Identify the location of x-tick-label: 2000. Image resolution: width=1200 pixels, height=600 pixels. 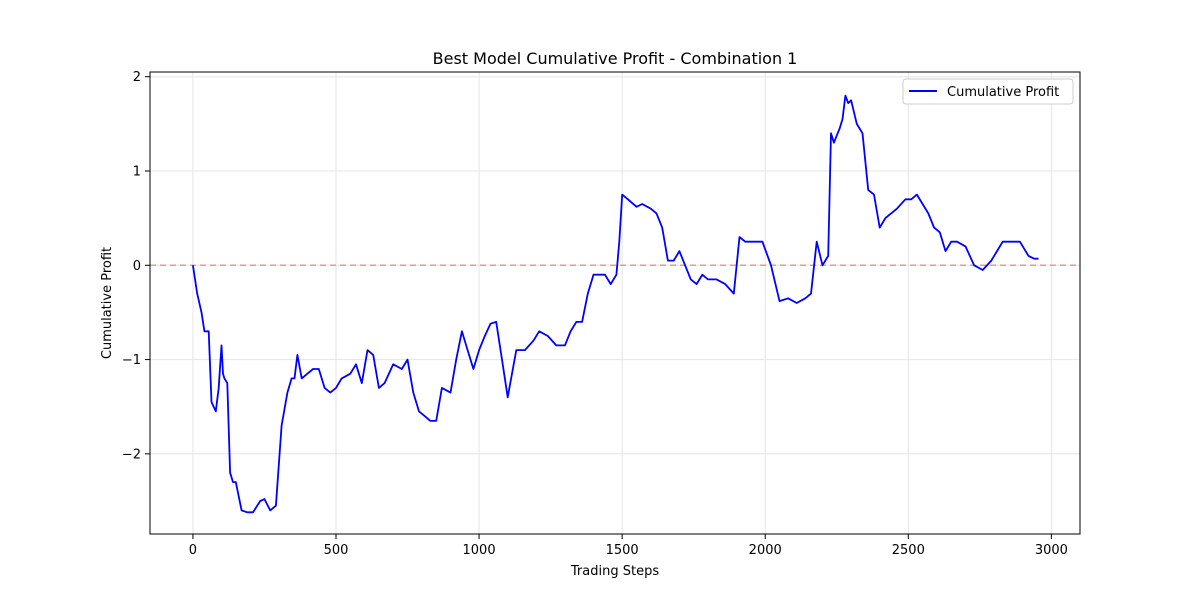
(765, 550).